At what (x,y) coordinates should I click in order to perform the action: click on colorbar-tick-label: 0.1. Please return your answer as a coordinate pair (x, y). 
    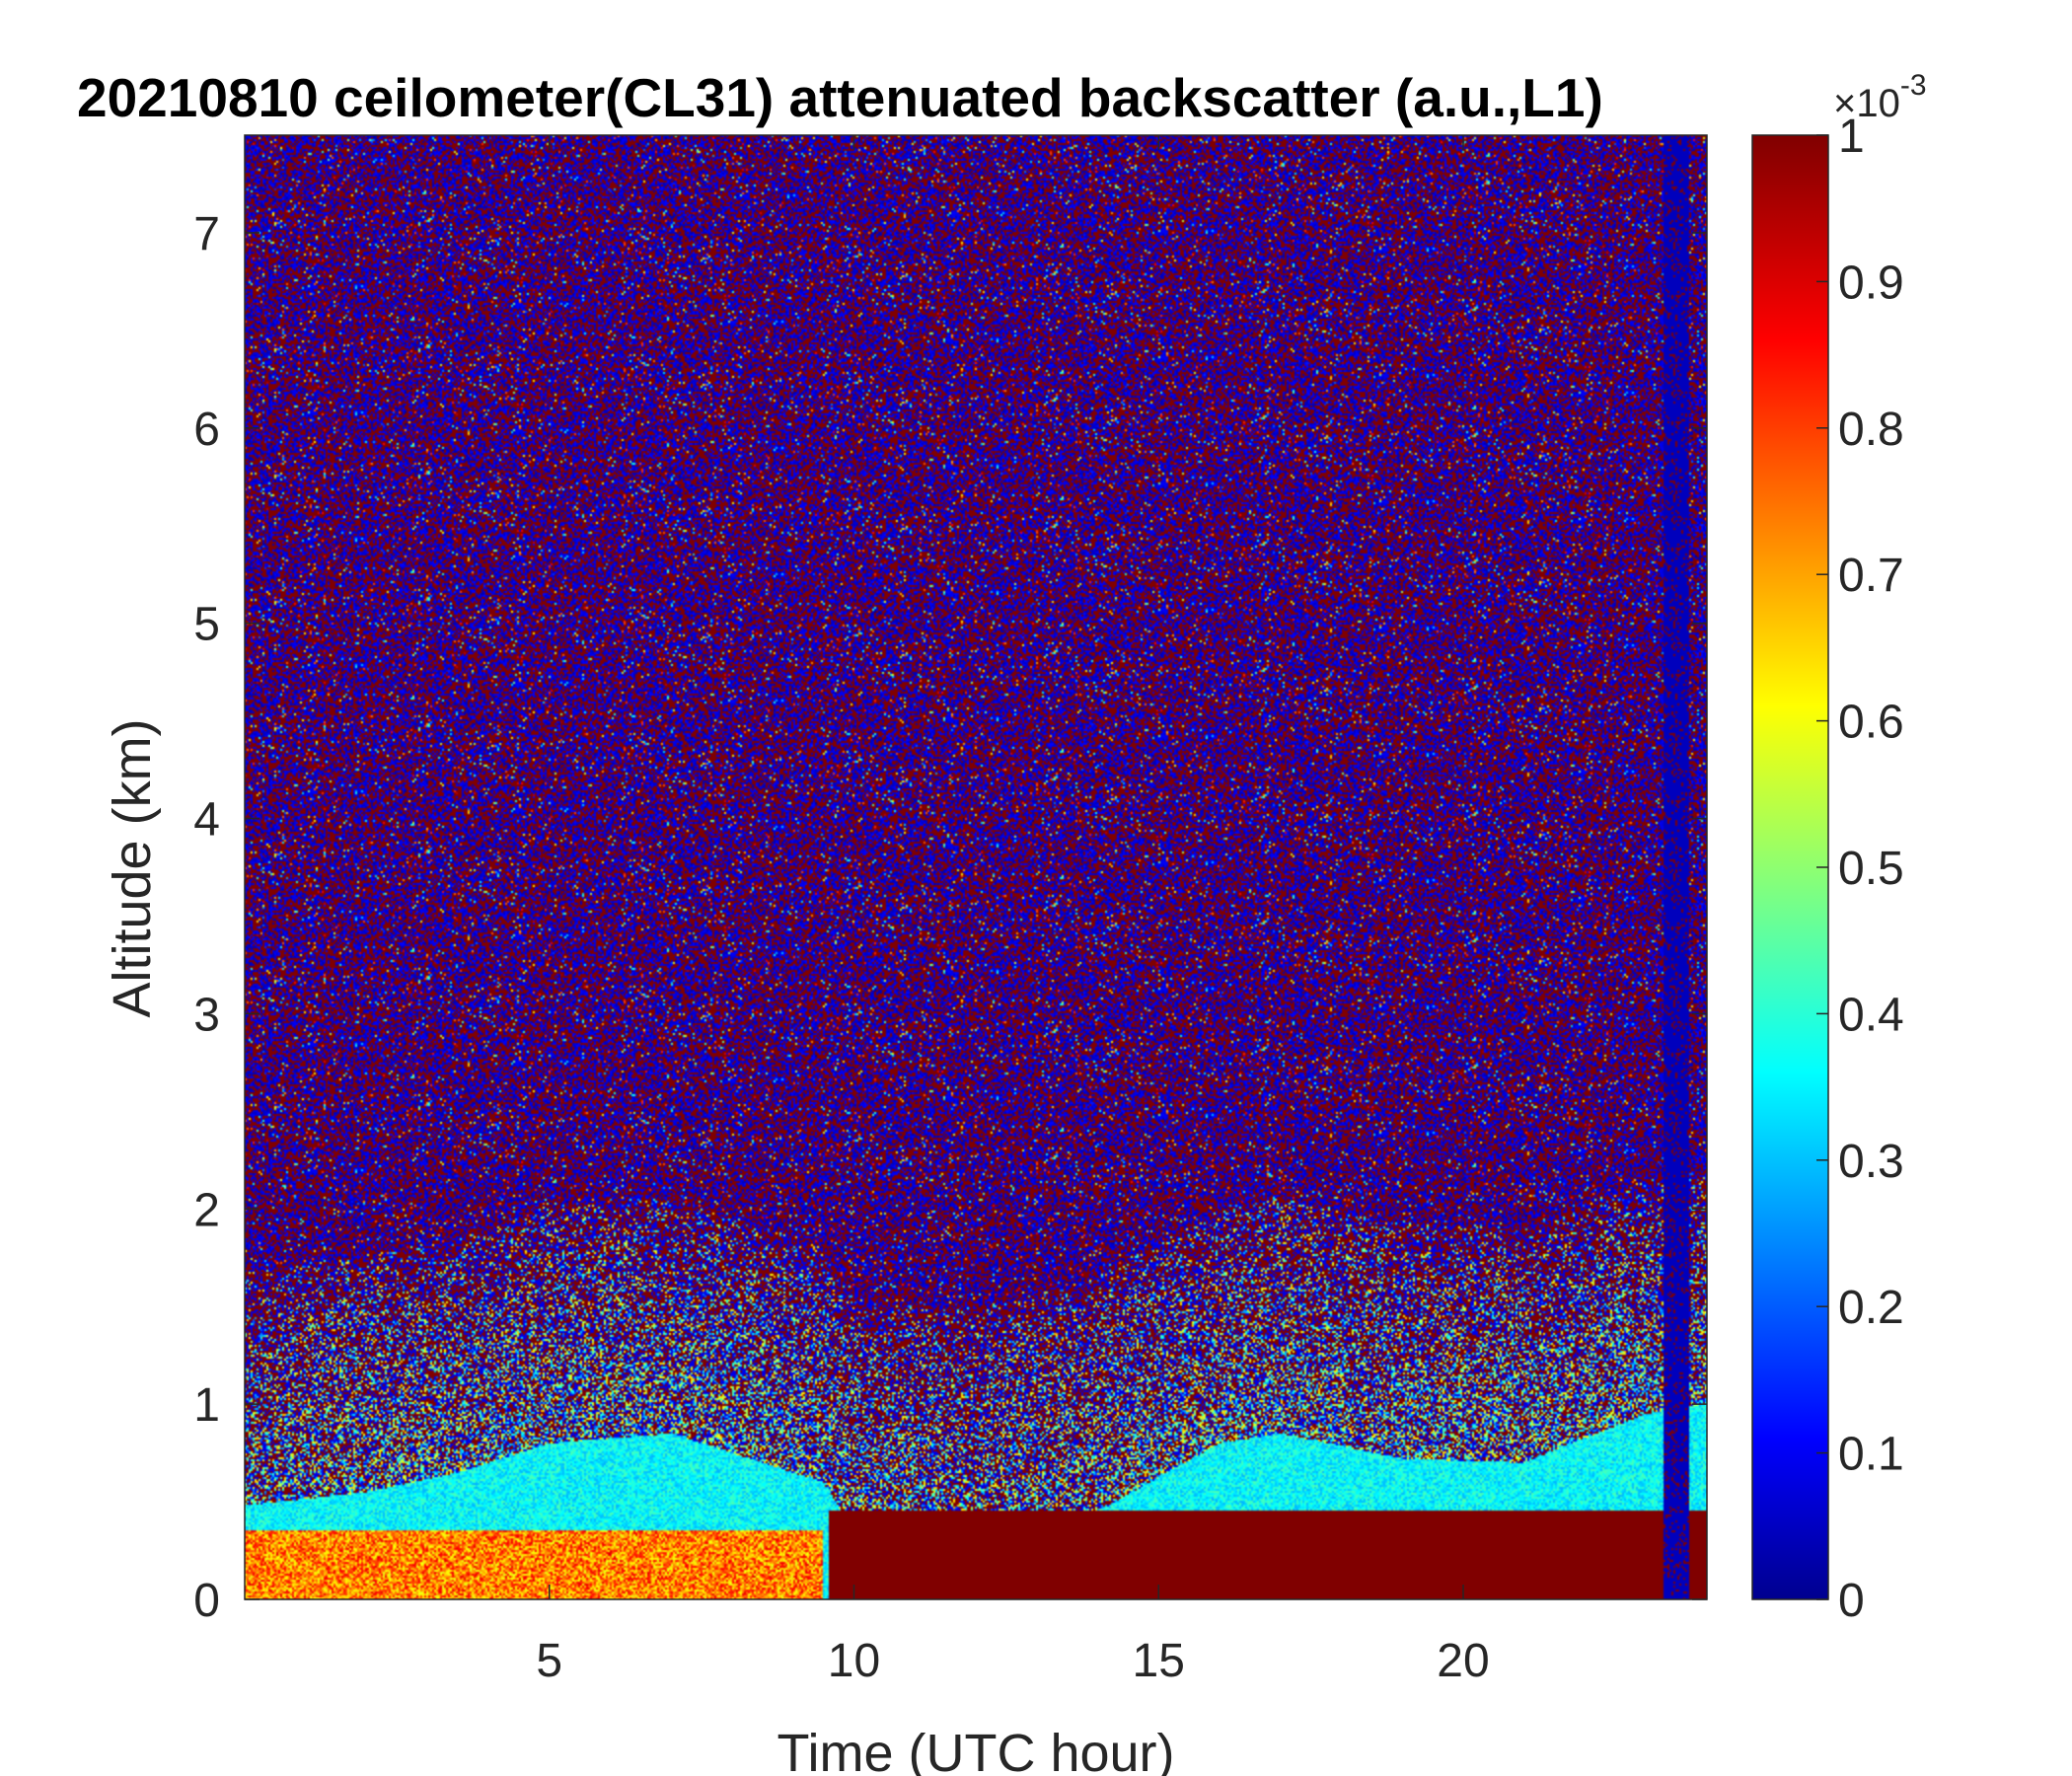
    Looking at the image, I should click on (1871, 1455).